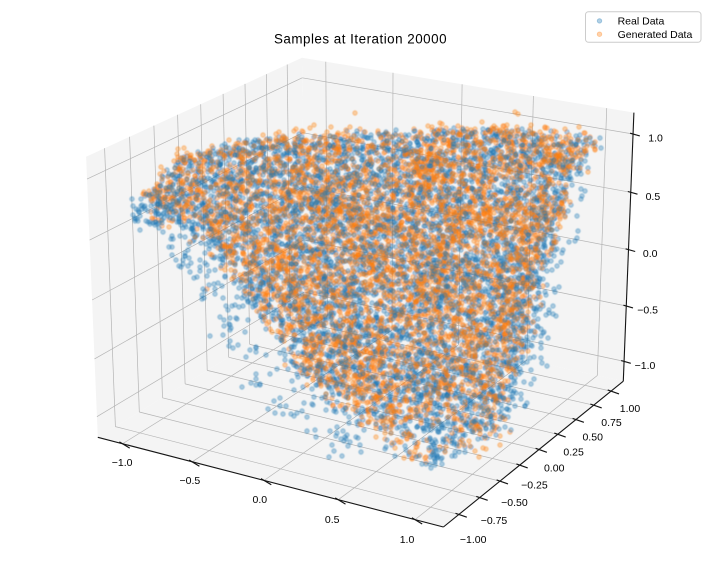 The image size is (712, 568). Describe the element at coordinates (573, 453) in the screenshot. I see `svg-text: 0.25` at that location.